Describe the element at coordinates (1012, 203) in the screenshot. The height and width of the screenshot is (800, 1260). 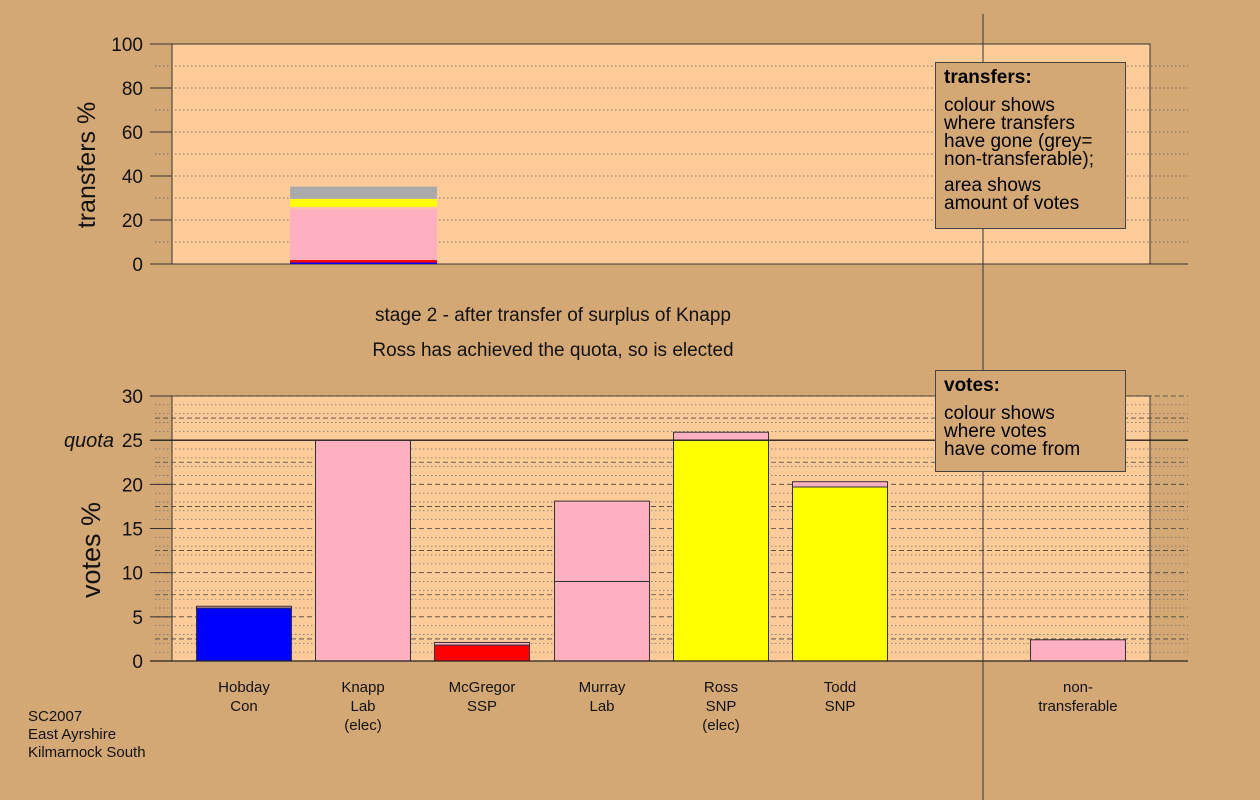
I see `transfers-legend-line: amount of votes` at that location.